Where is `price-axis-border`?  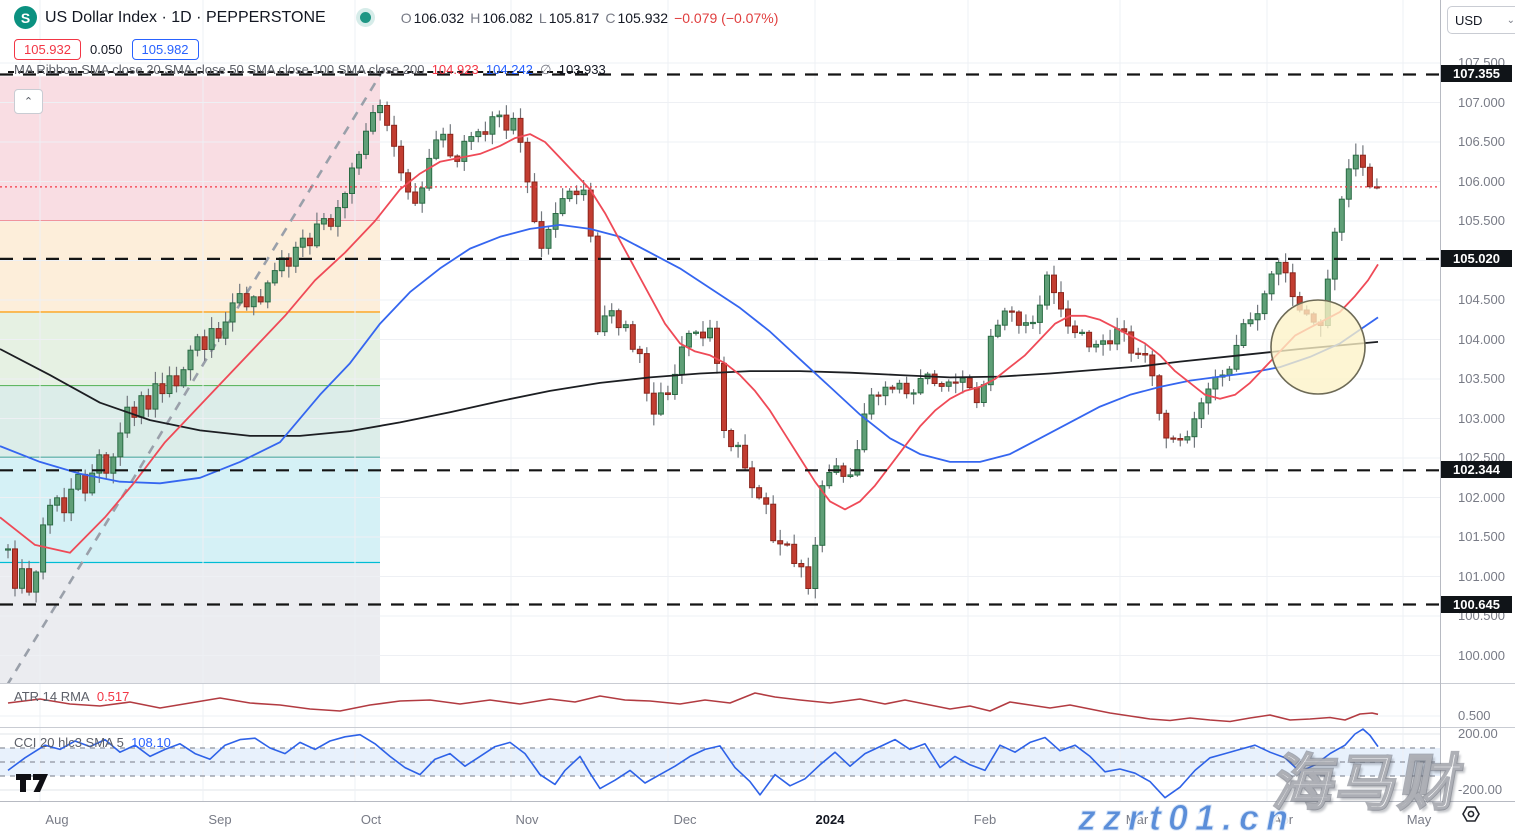 price-axis-border is located at coordinates (1440, 418).